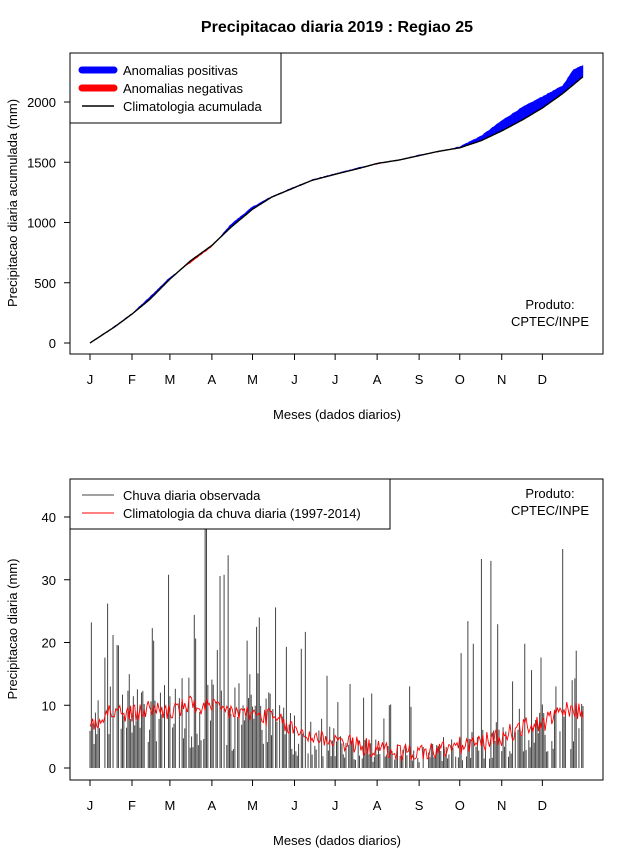 This screenshot has height=850, width=640. I want to click on legend-label-climatology: Climatologia da chuva diaria (1997-2014), so click(242, 513).